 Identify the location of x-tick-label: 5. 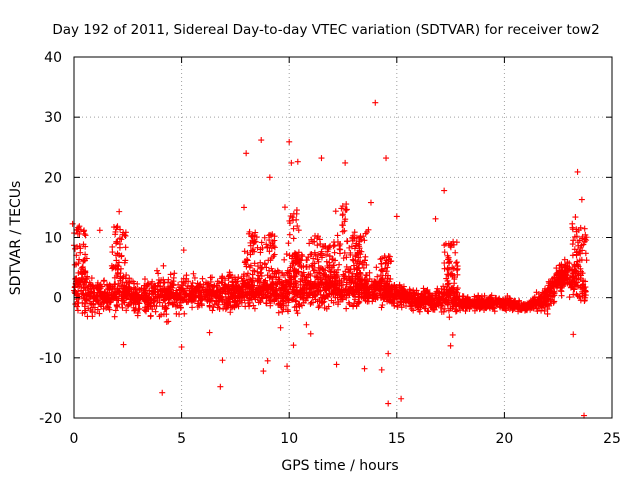
(181, 439).